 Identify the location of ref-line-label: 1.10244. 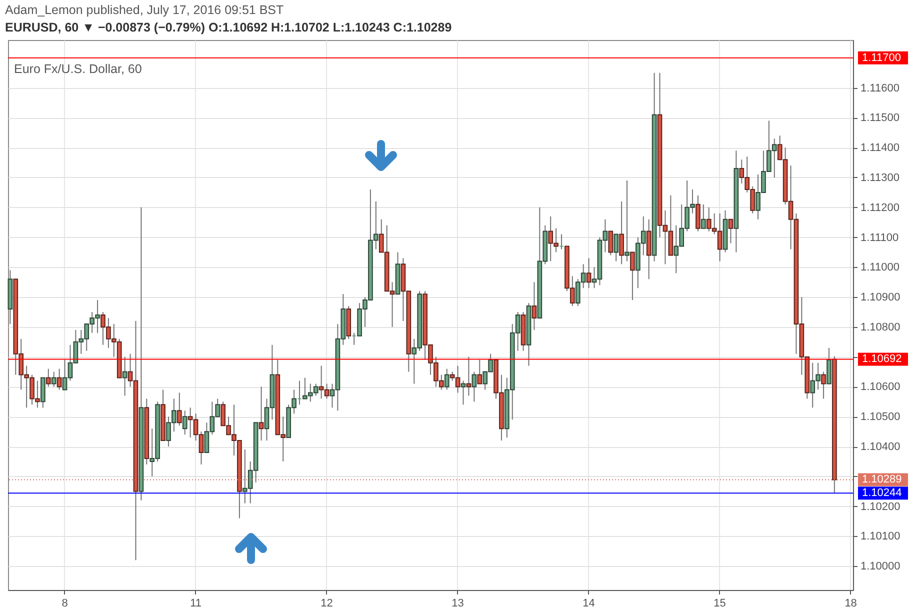
(882, 493).